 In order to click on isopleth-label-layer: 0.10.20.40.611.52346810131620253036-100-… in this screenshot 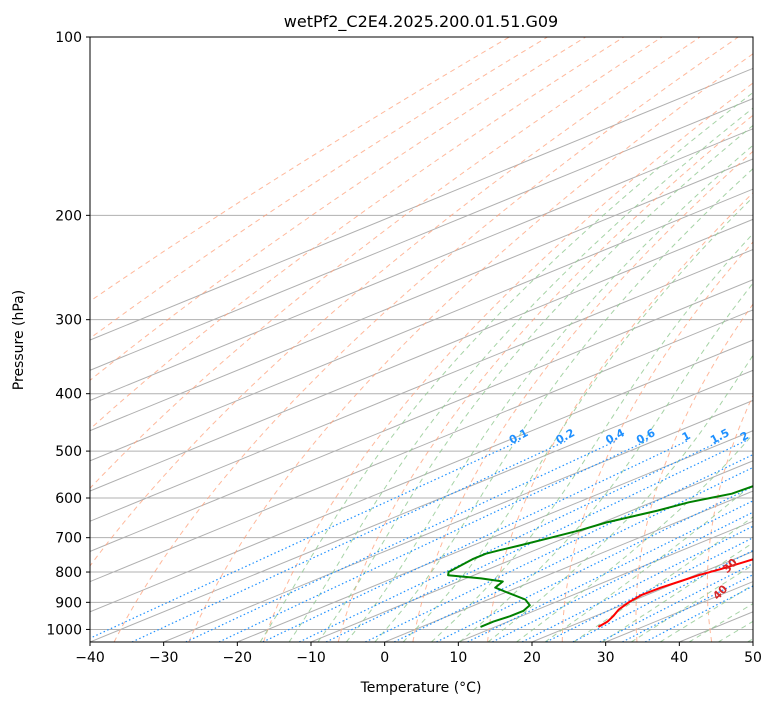, I will do `click(639, 514)`.